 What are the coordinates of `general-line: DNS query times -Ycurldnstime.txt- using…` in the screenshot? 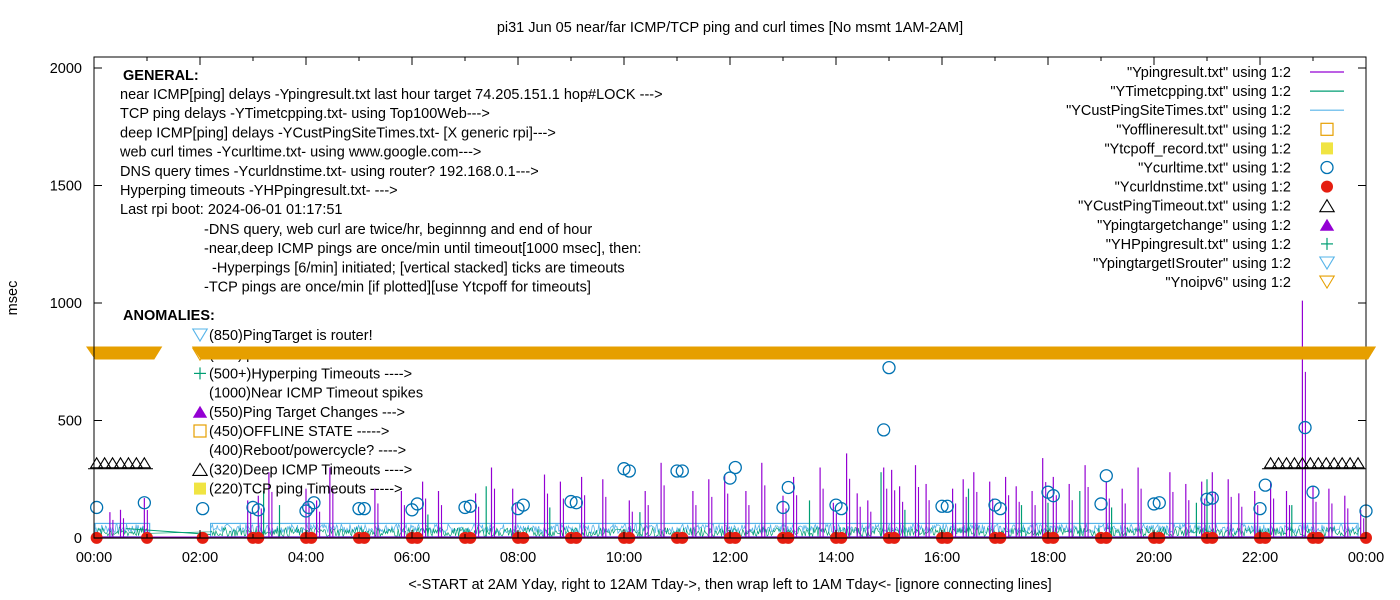 It's located at (329, 172).